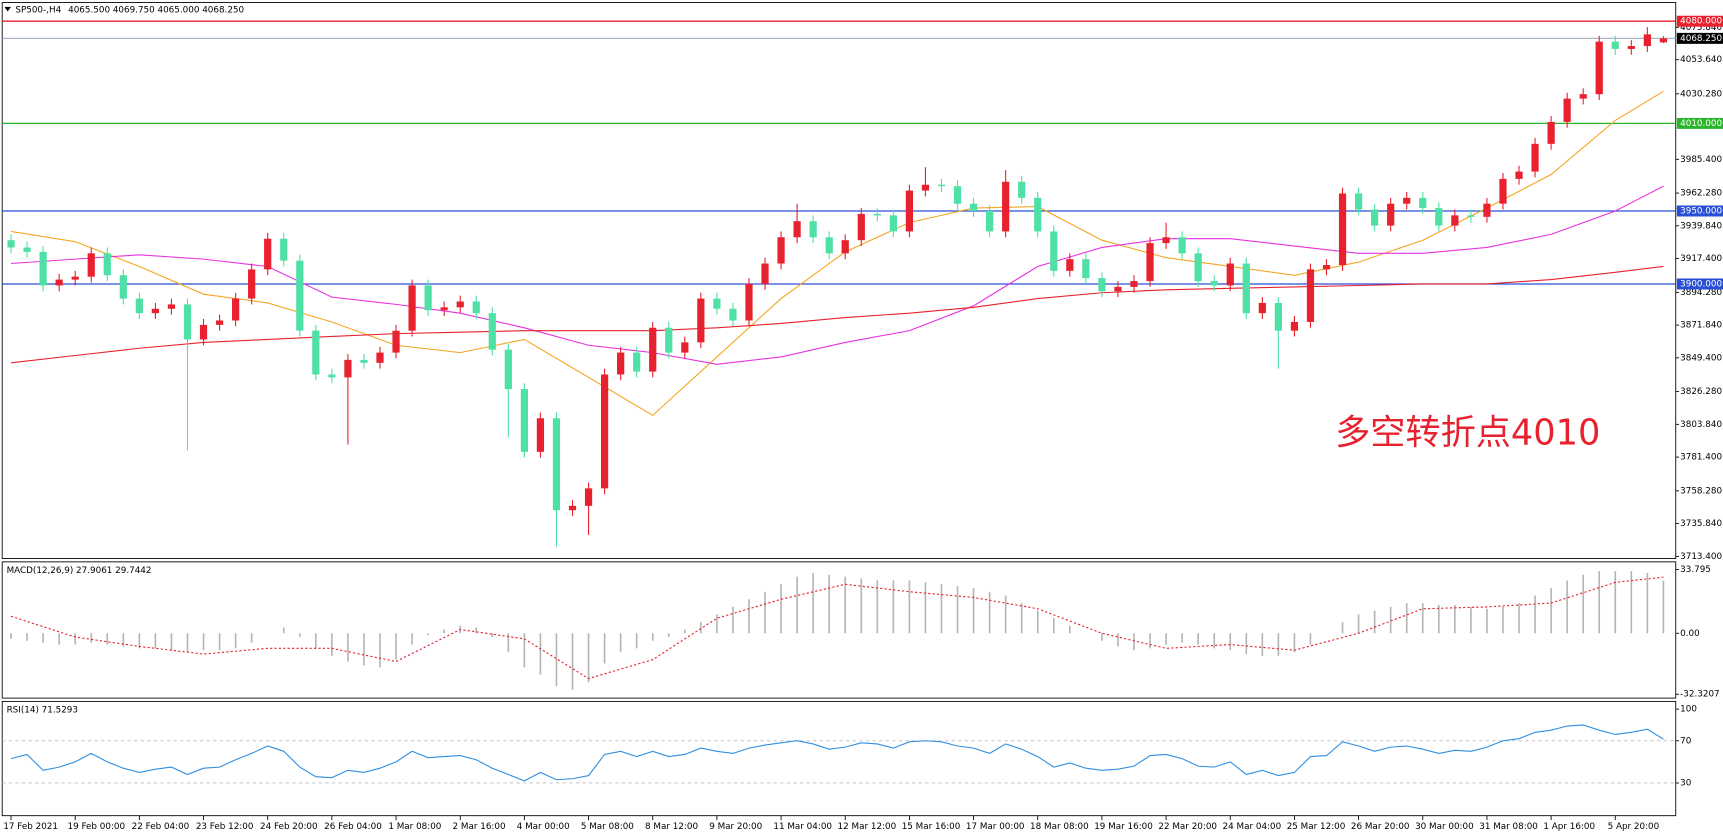 Image resolution: width=1723 pixels, height=838 pixels. Describe the element at coordinates (79, 571) in the screenshot. I see `macd-title: MACD(12,26,9) 27.9061 29.7442` at that location.